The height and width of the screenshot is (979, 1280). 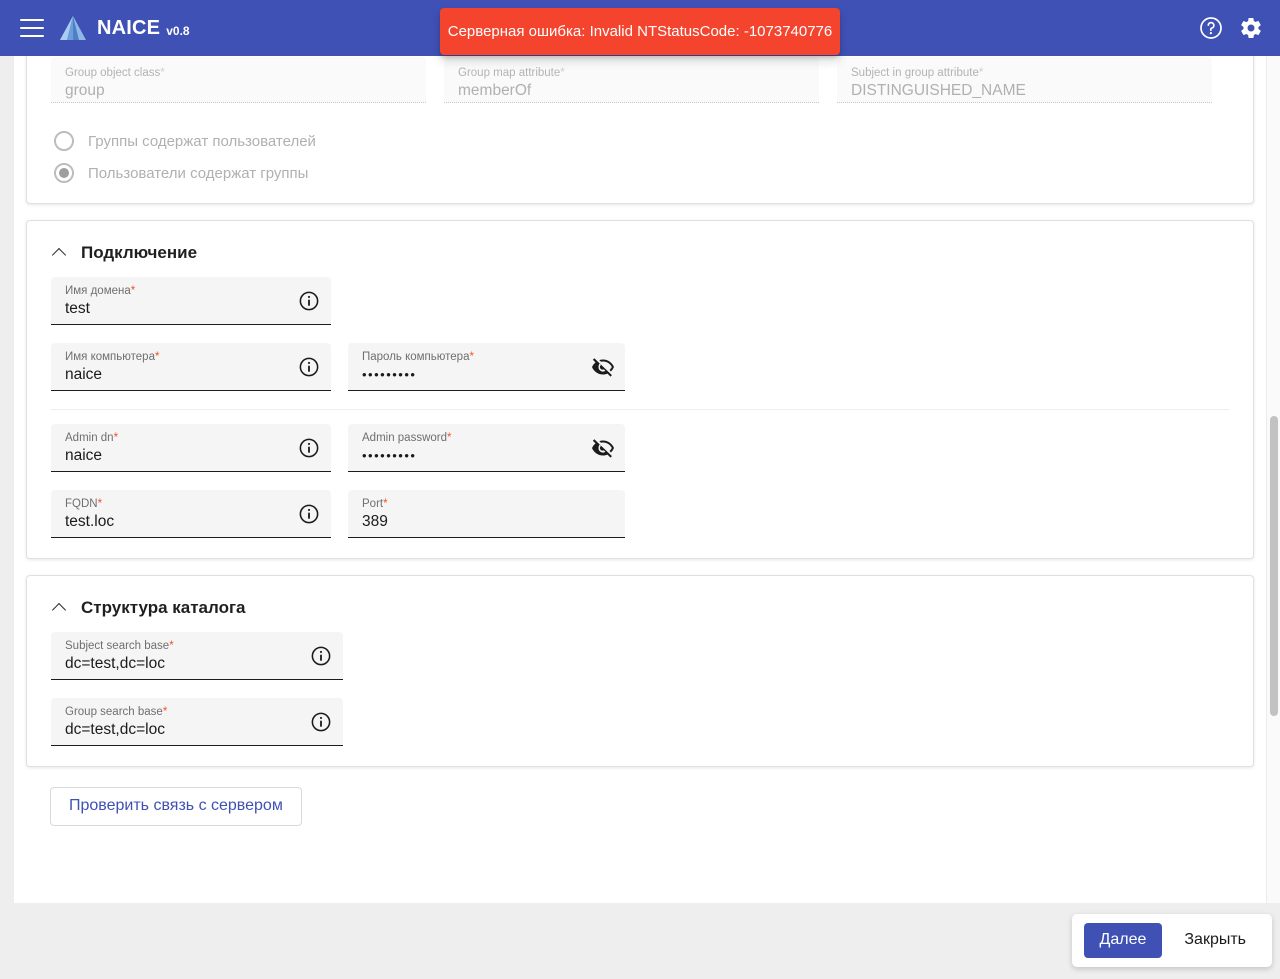 I want to click on fqdn-label: FQDN*, so click(x=84, y=504).